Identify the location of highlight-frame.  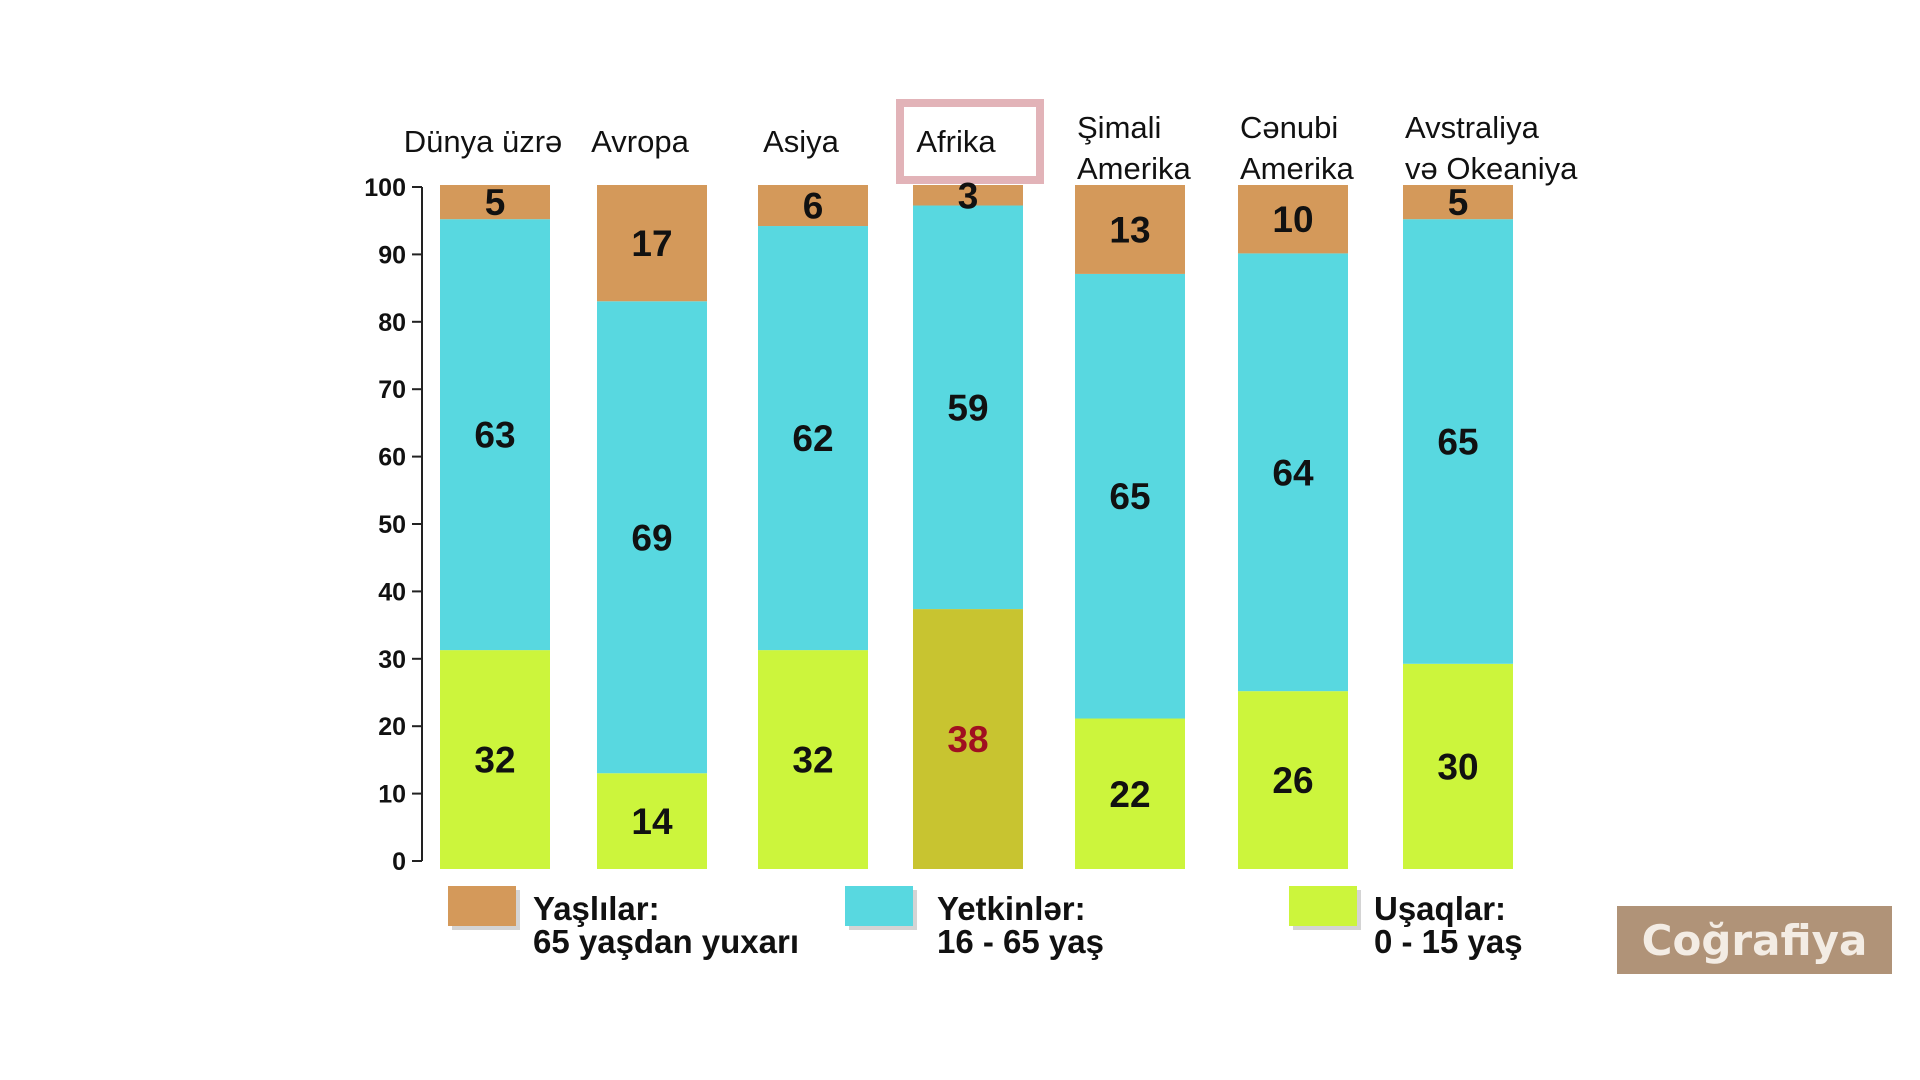
(970, 141).